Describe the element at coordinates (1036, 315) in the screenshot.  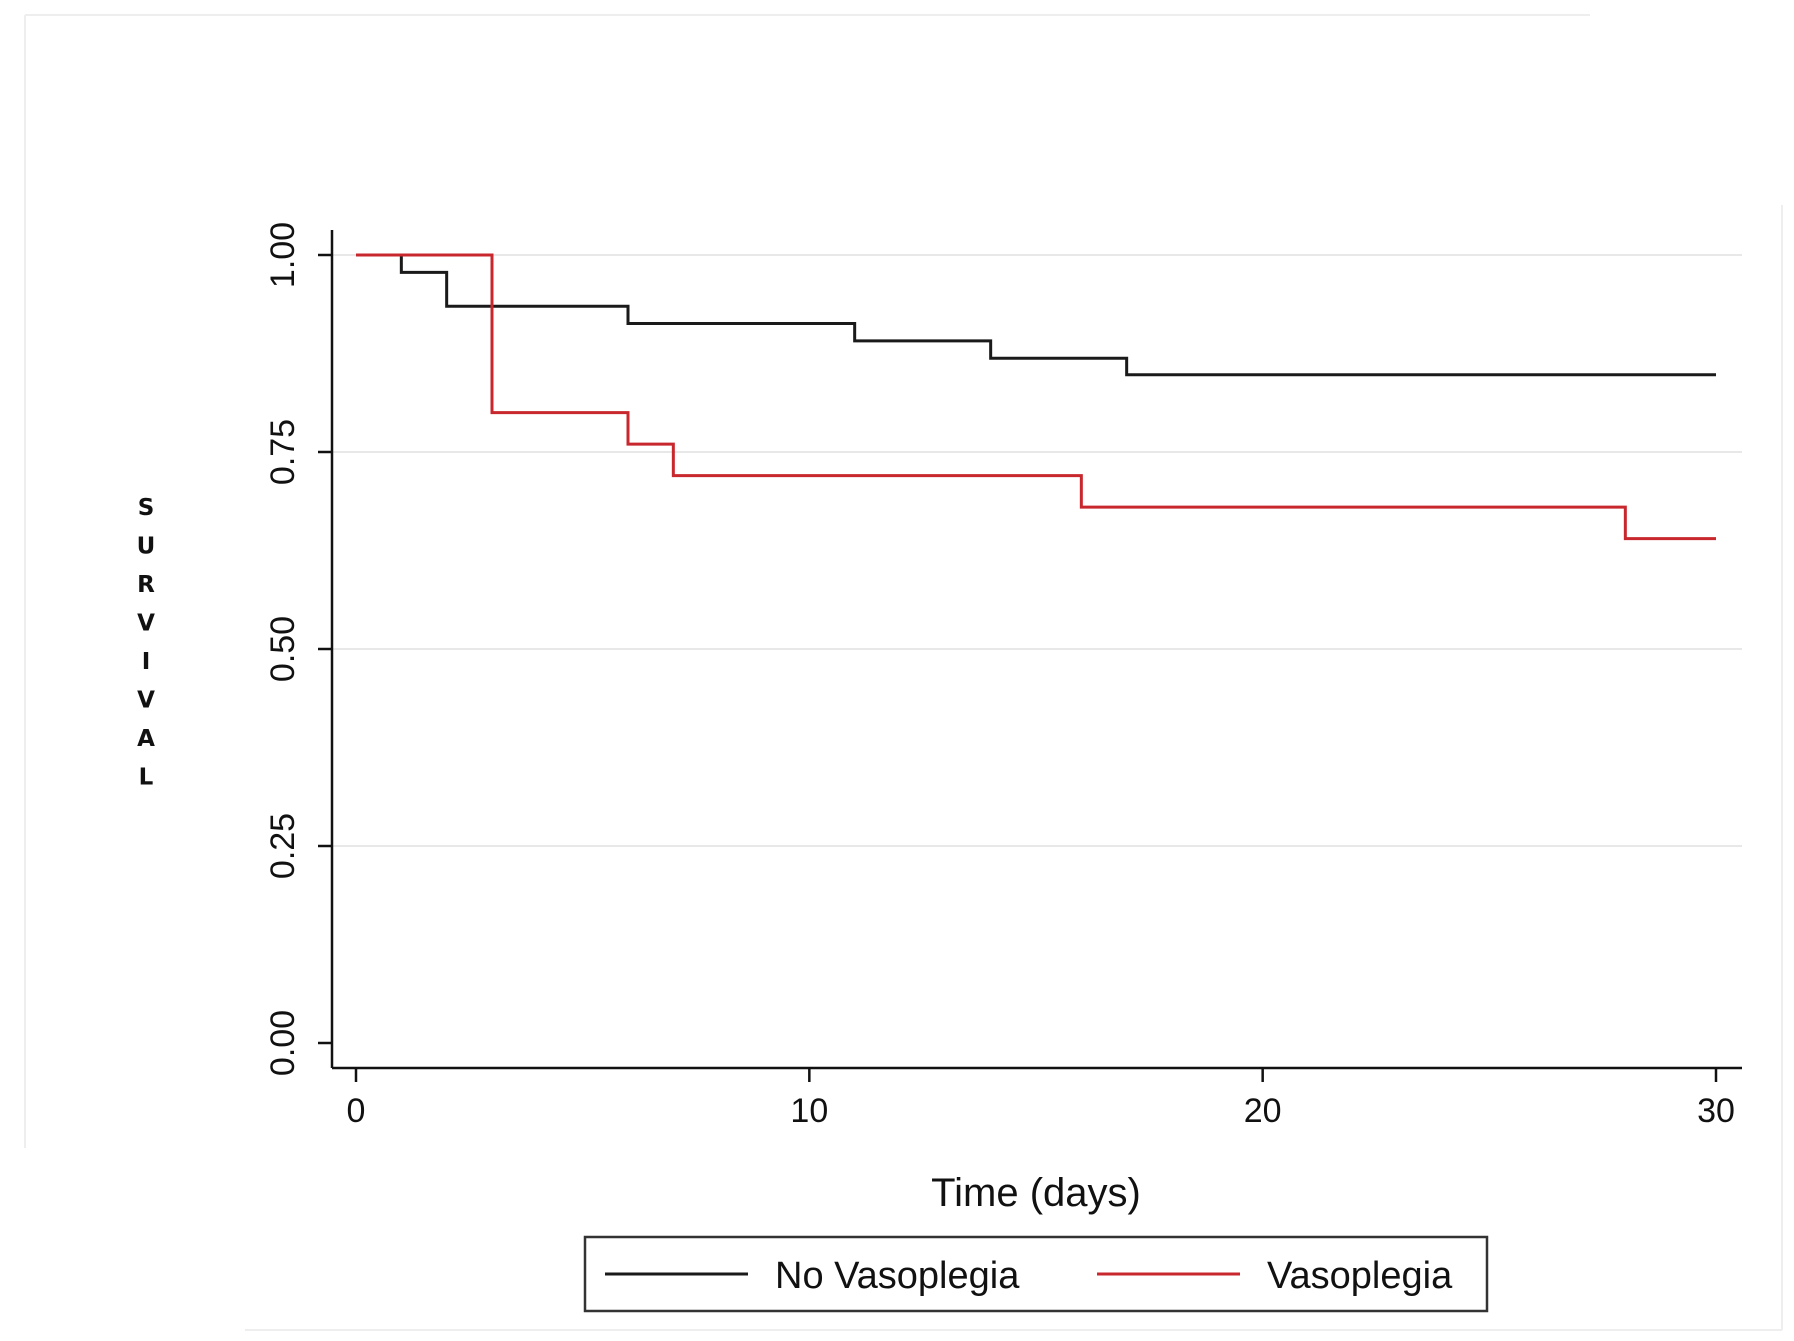
I see `series-line-no-vasoplegia` at that location.